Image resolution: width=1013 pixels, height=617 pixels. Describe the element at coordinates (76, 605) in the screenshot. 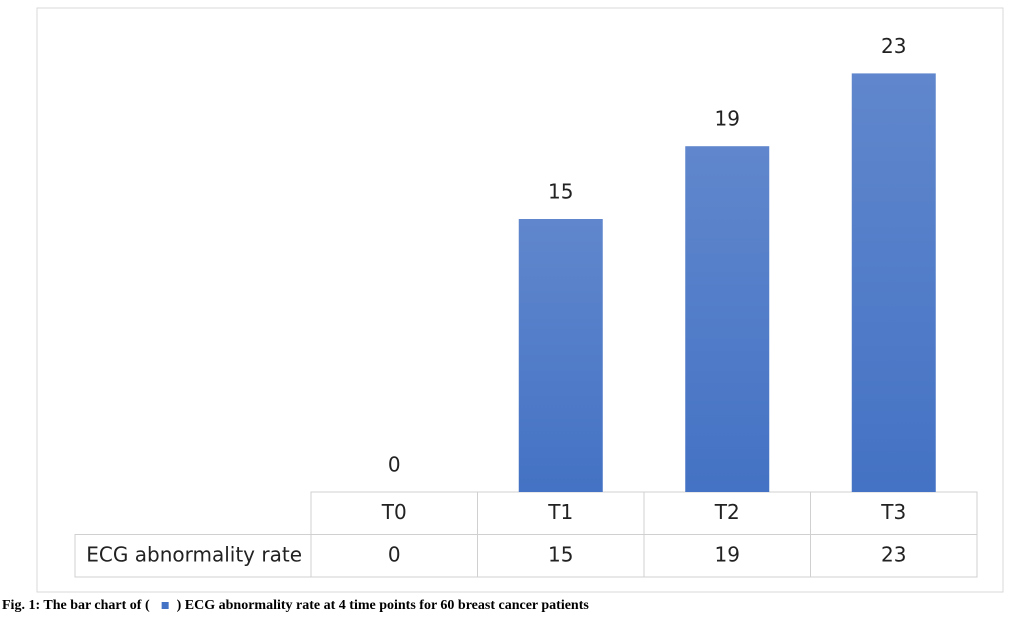

I see `caption-prefix: Fig. 1: The bar chart of (` at that location.